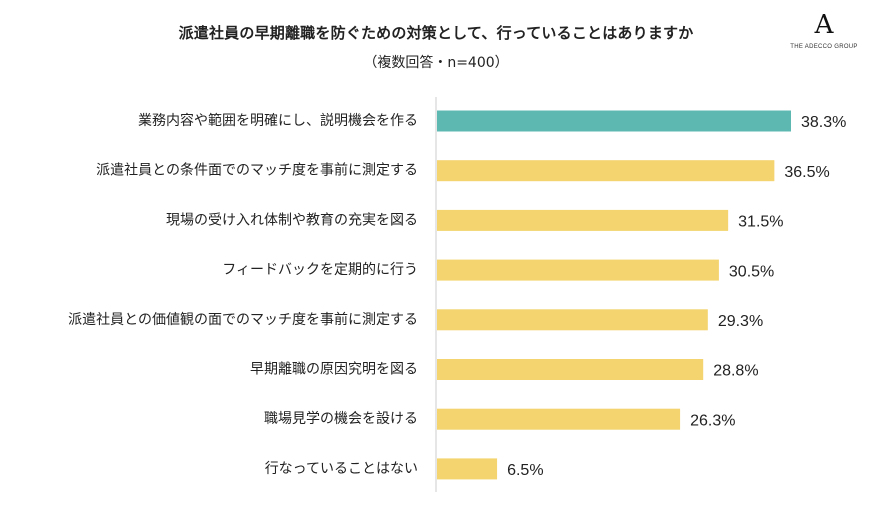  Describe the element at coordinates (341, 419) in the screenshot. I see `category-label: 職場見学の機会を設ける` at that location.